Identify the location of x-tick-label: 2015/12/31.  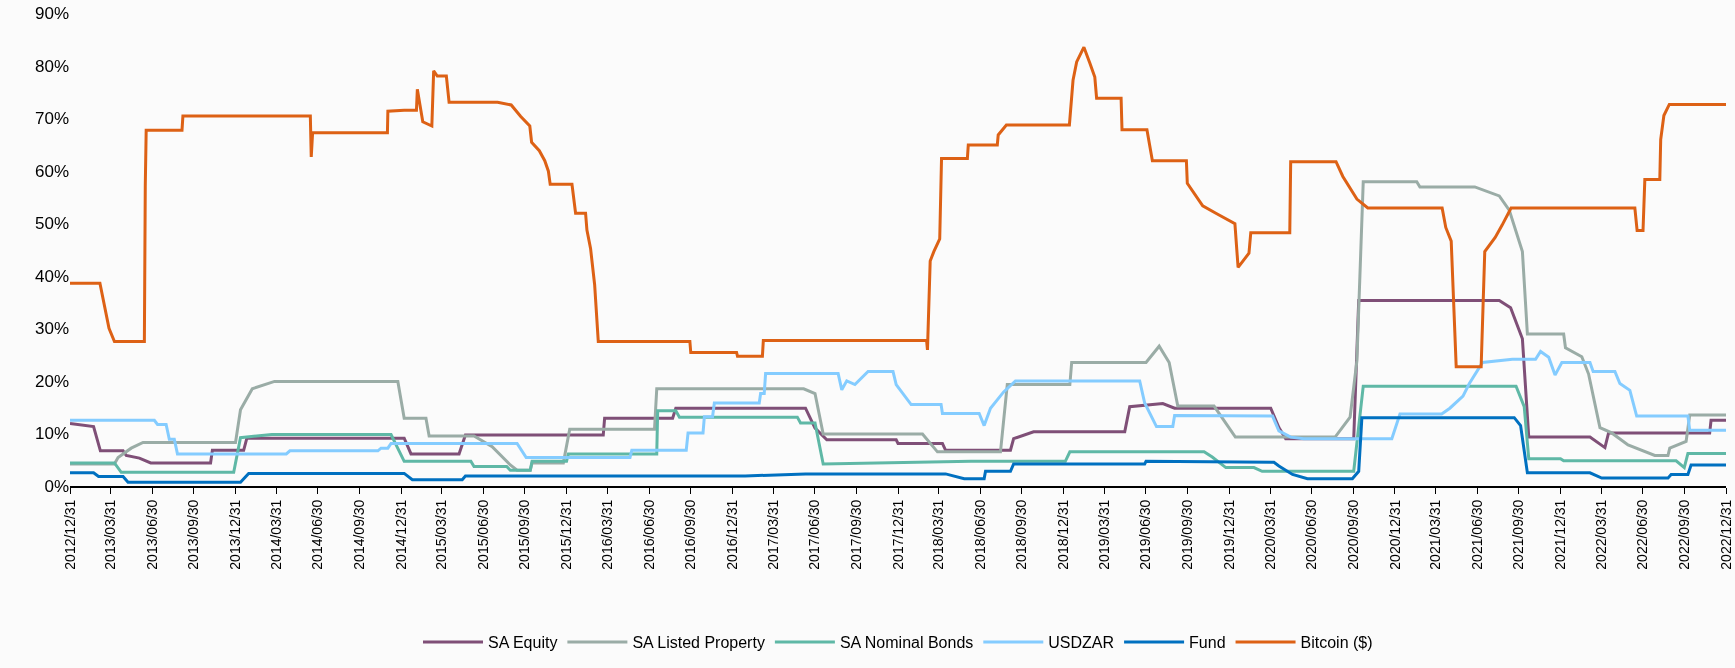
(566, 534).